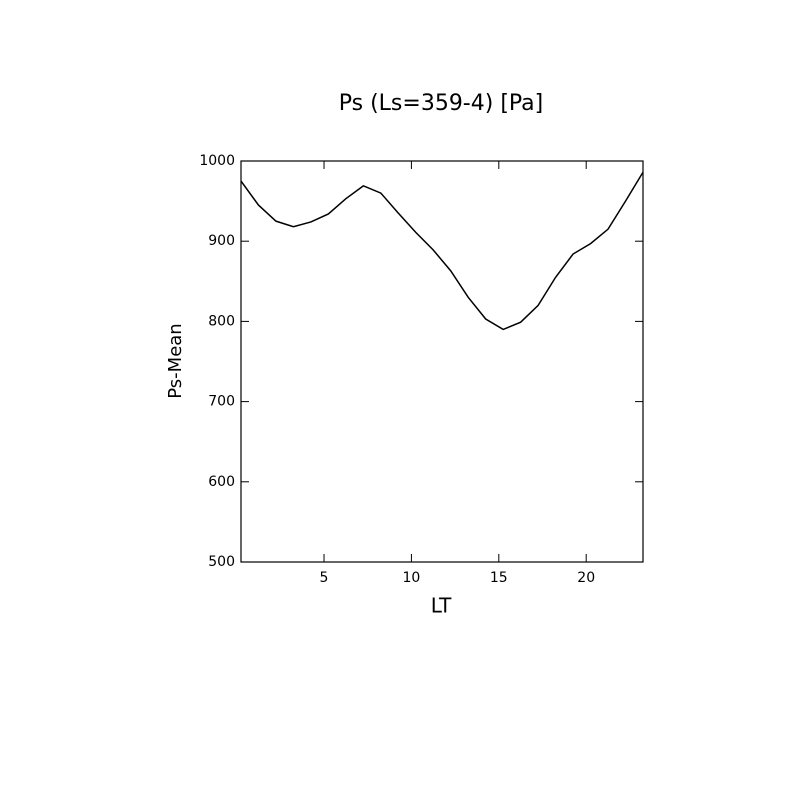  Describe the element at coordinates (324, 578) in the screenshot. I see `x-tick-label: 5` at that location.